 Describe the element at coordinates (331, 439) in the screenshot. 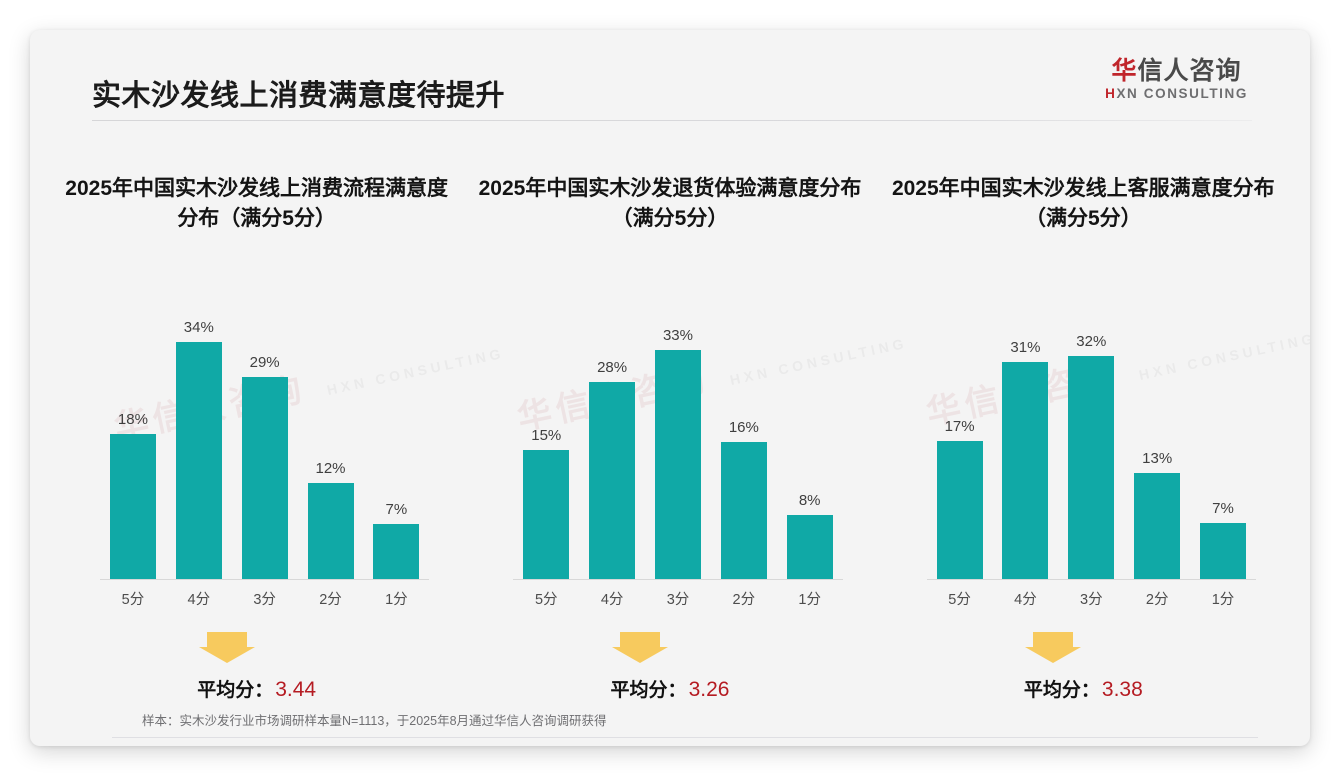

I see `bar-slot: 12%` at that location.